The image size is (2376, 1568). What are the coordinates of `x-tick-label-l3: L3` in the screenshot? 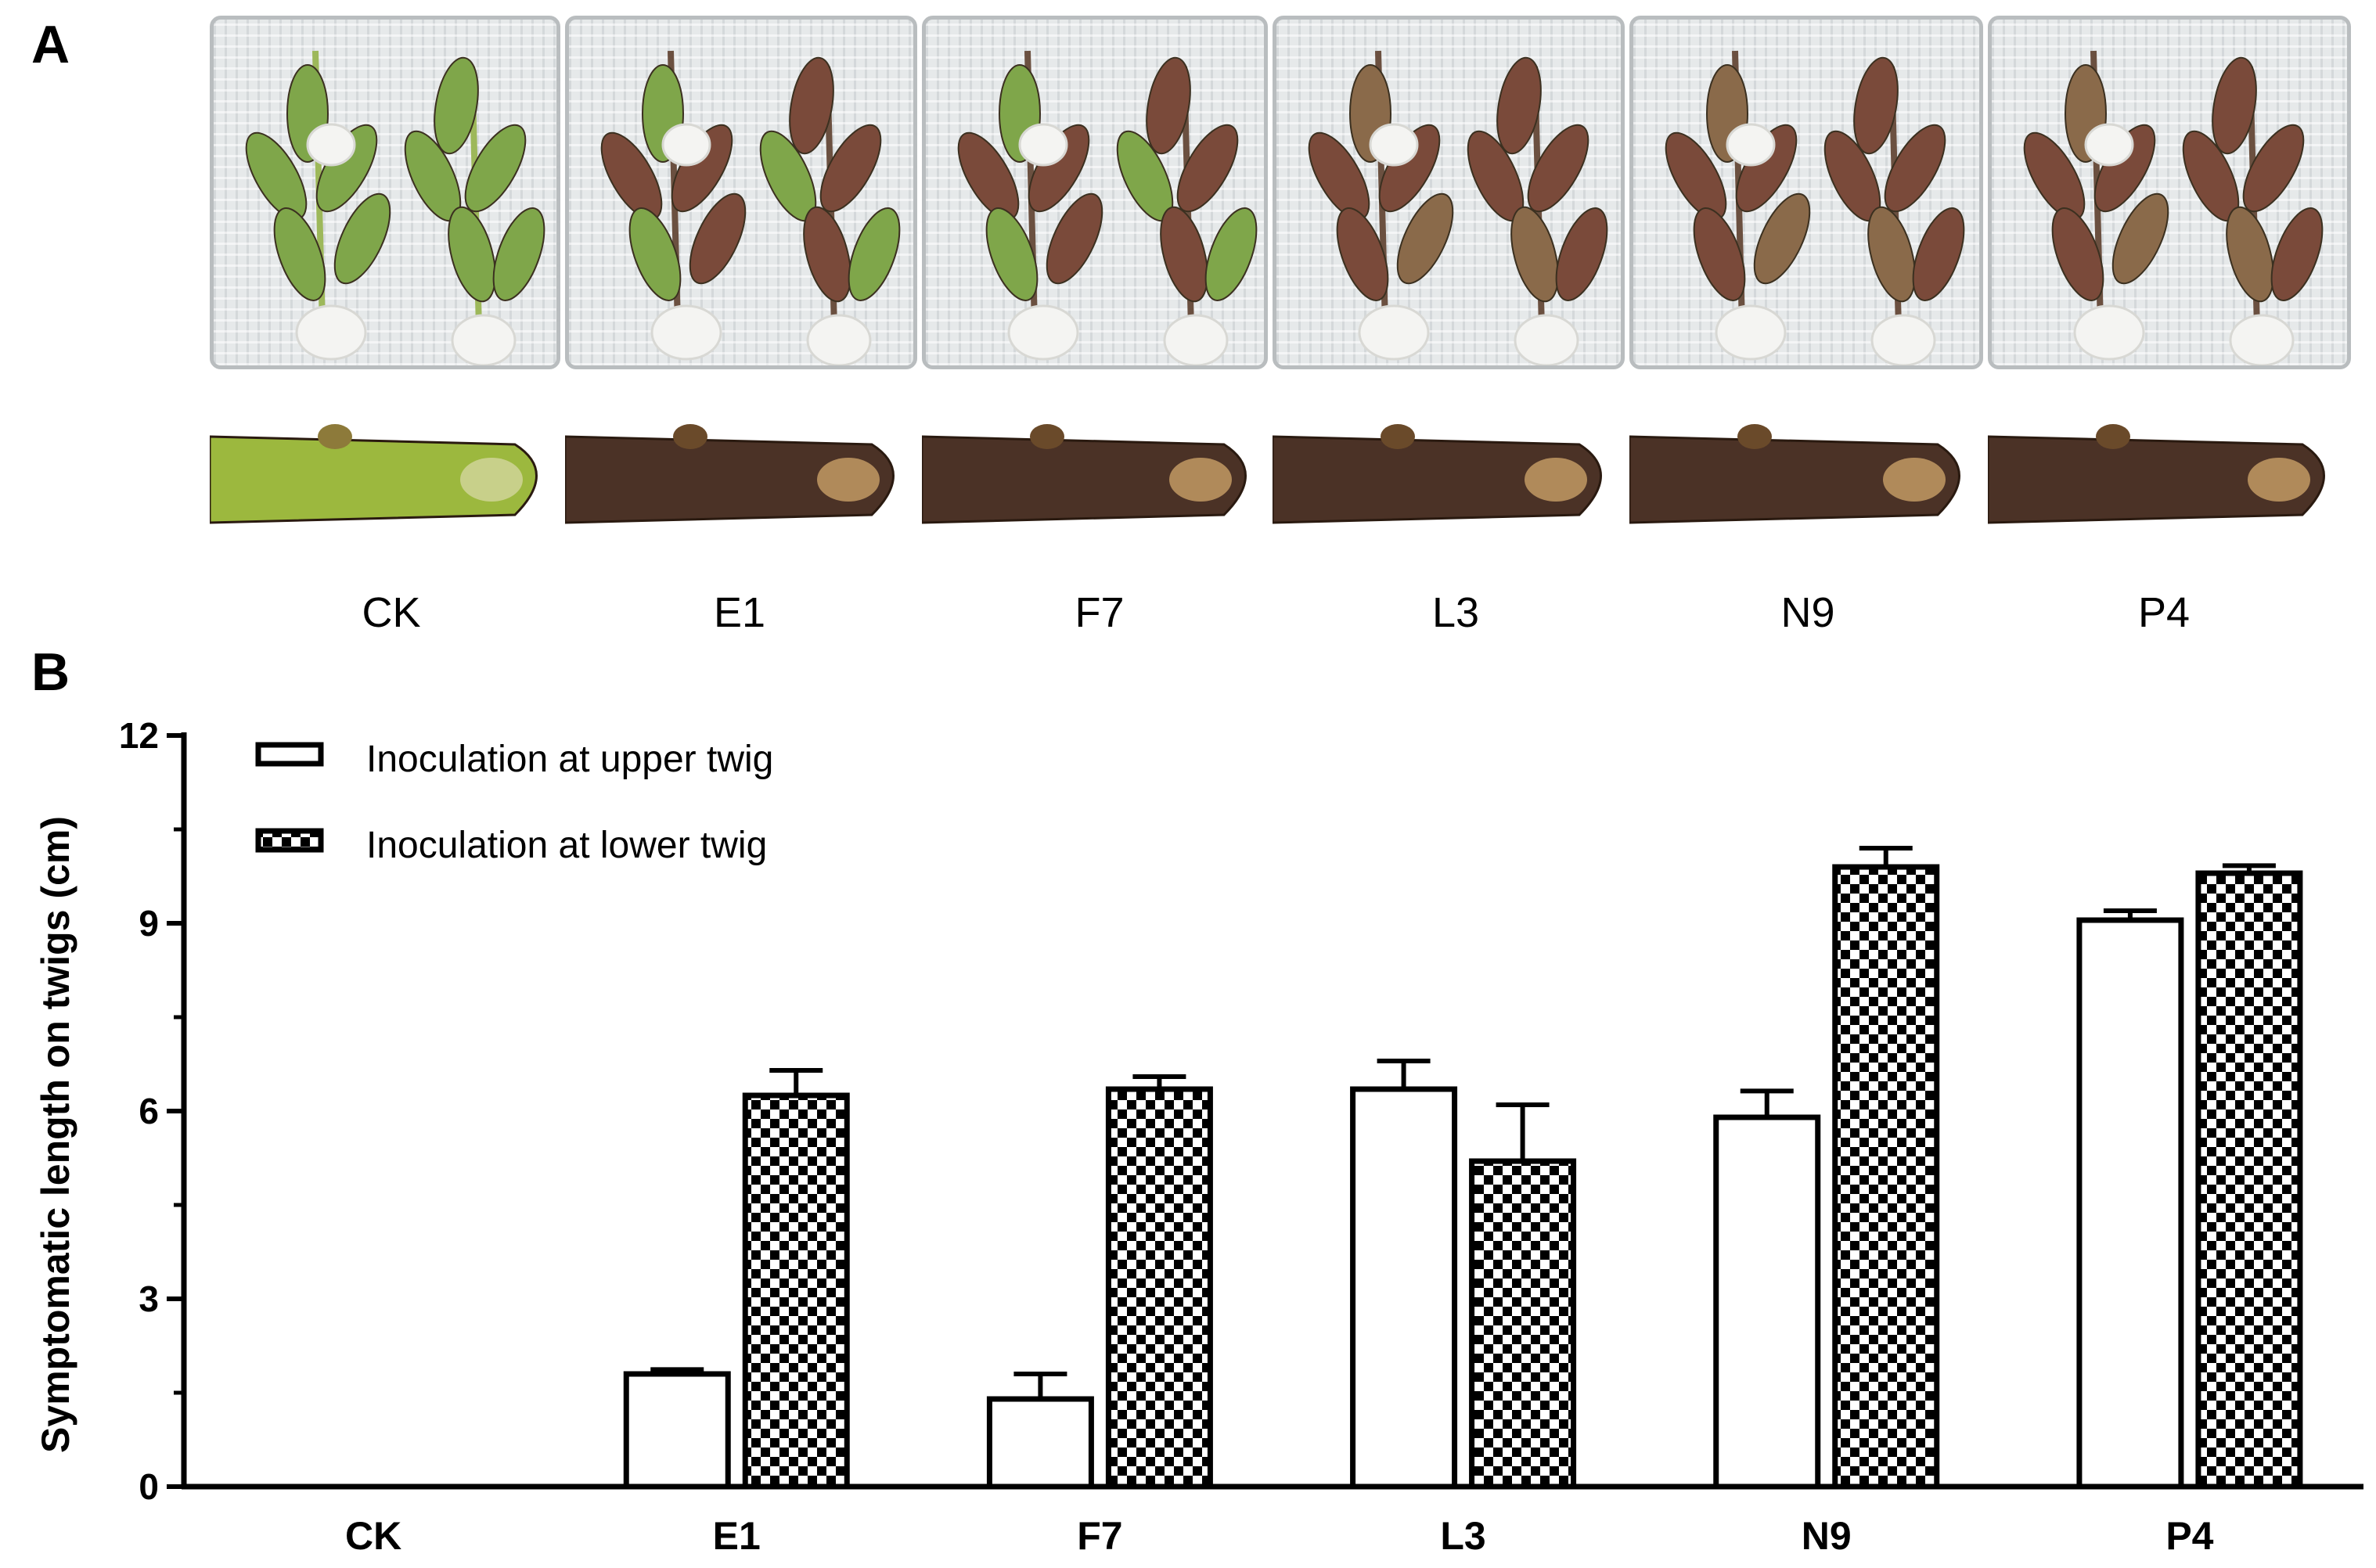 It's located at (1462, 1536).